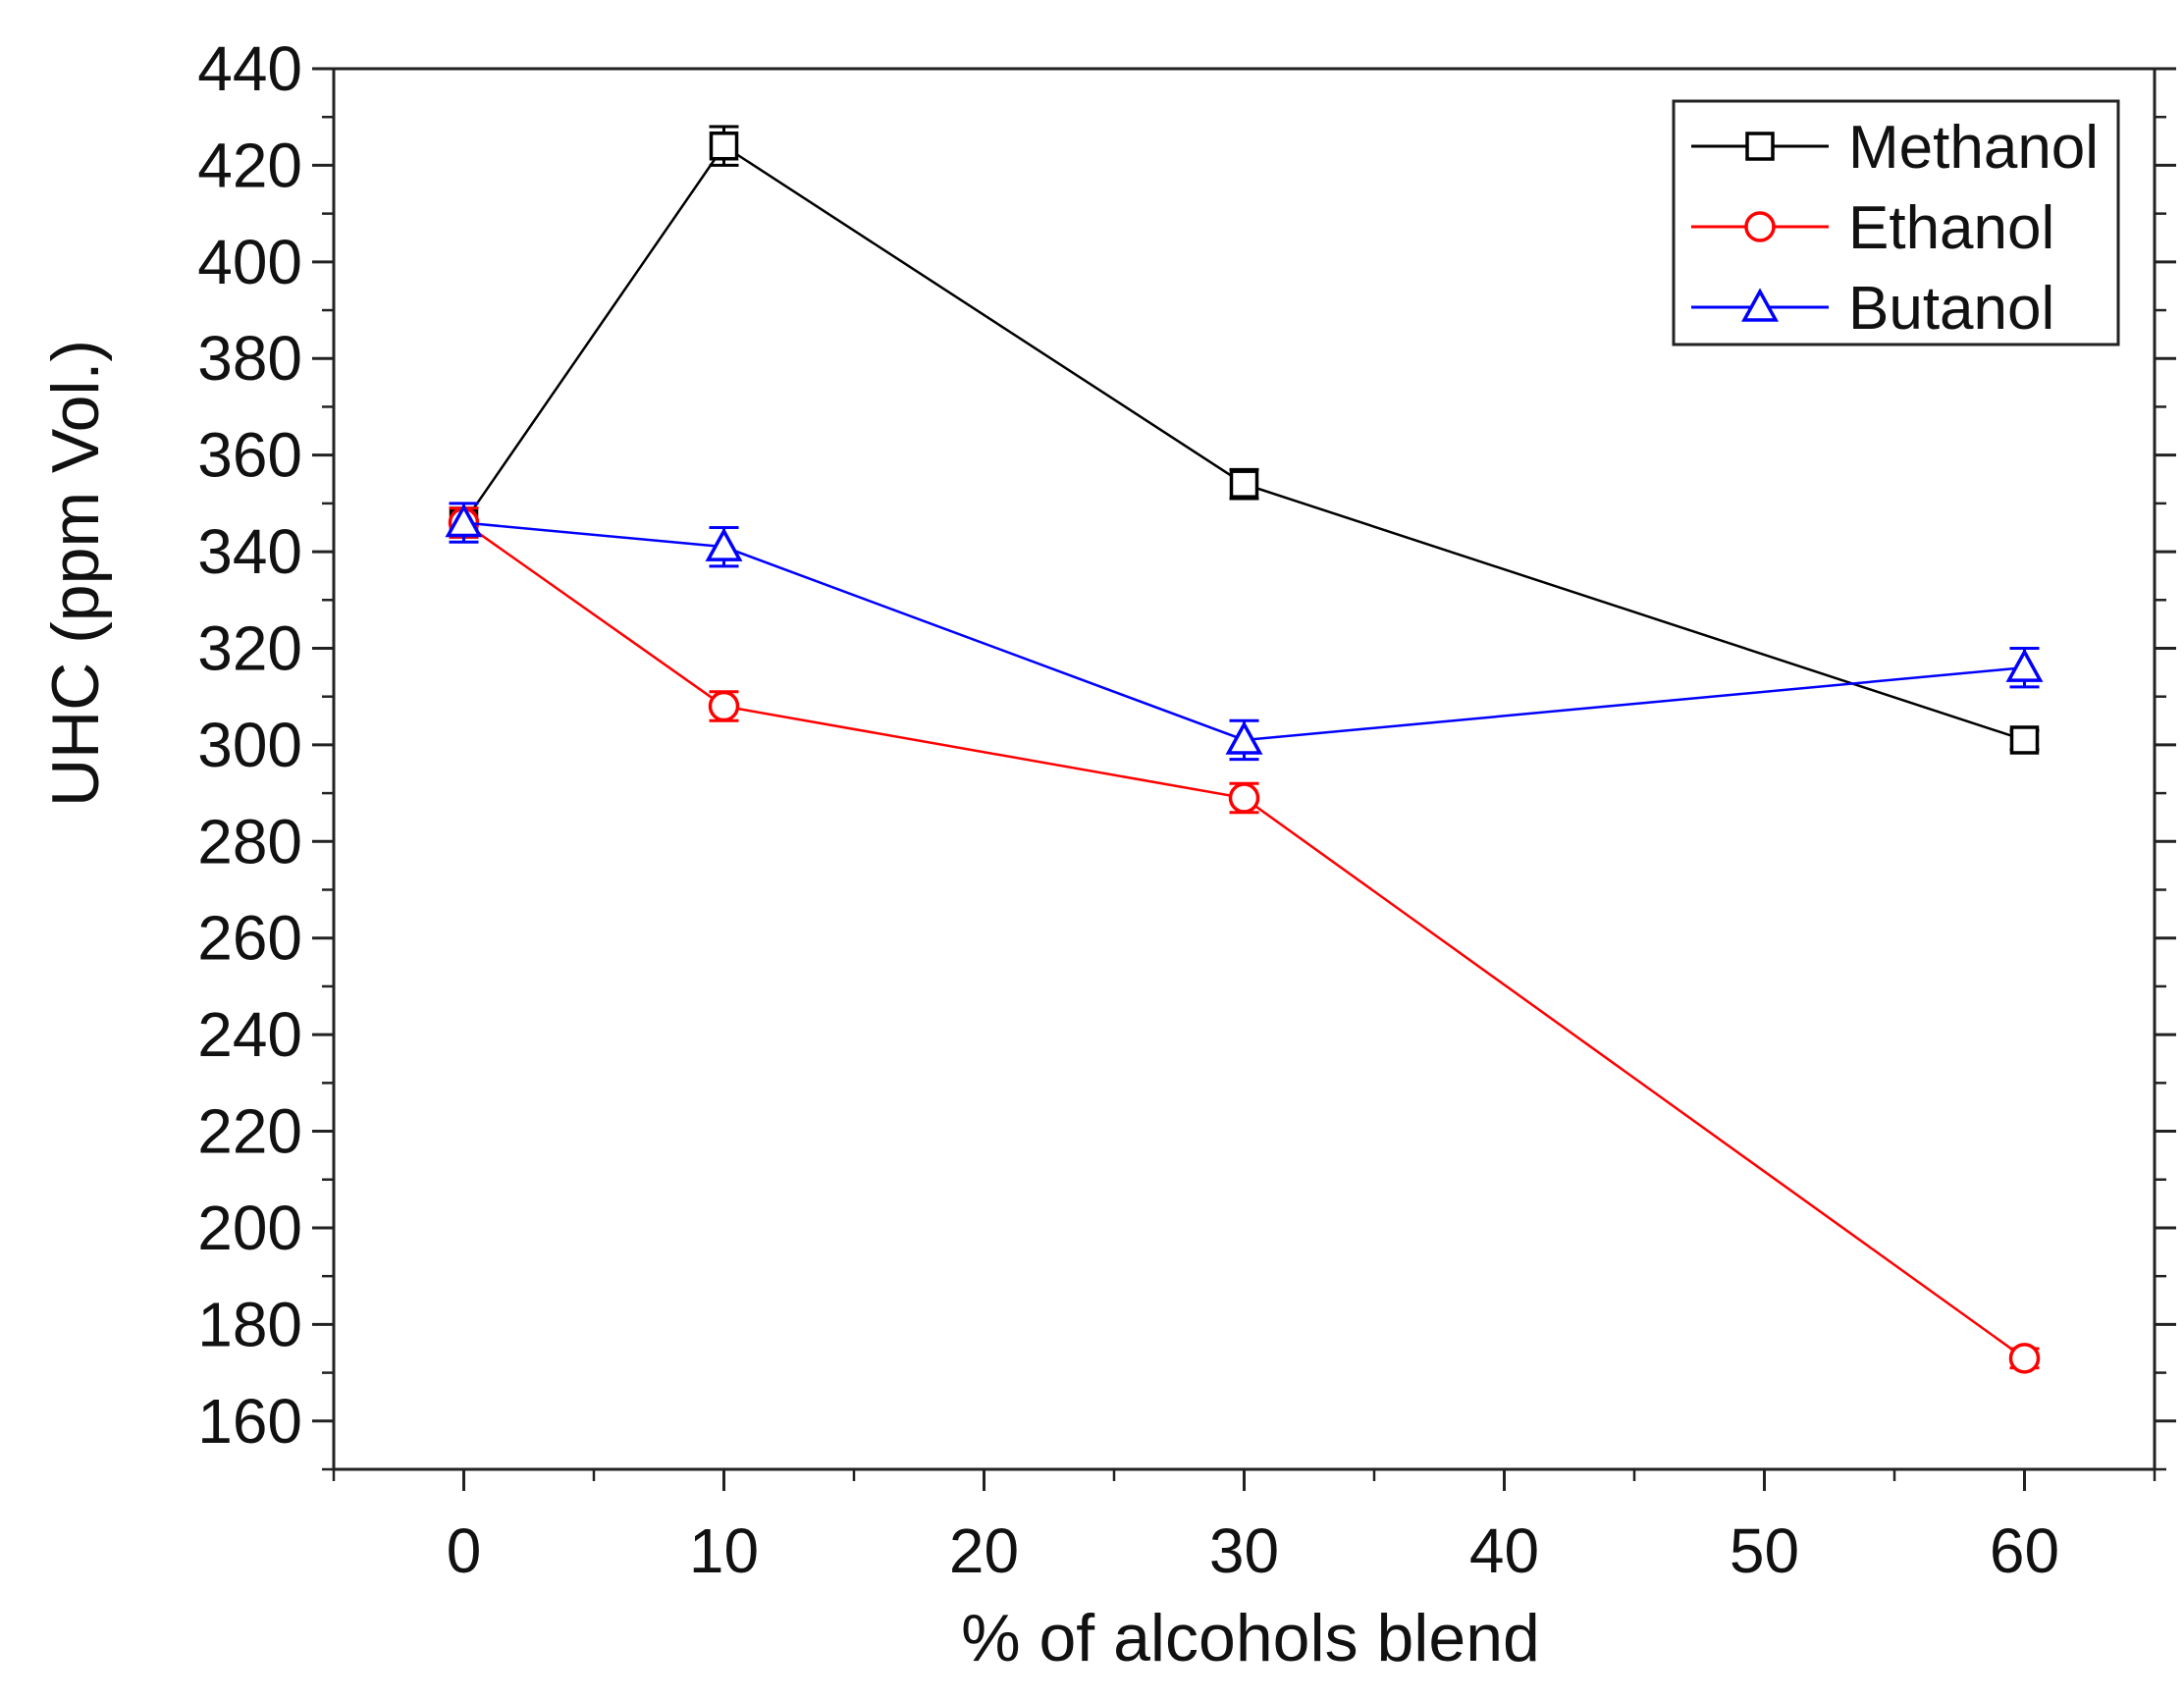 The image size is (2184, 1699). What do you see at coordinates (249, 1131) in the screenshot?
I see `y-tick-label: 220` at bounding box center [249, 1131].